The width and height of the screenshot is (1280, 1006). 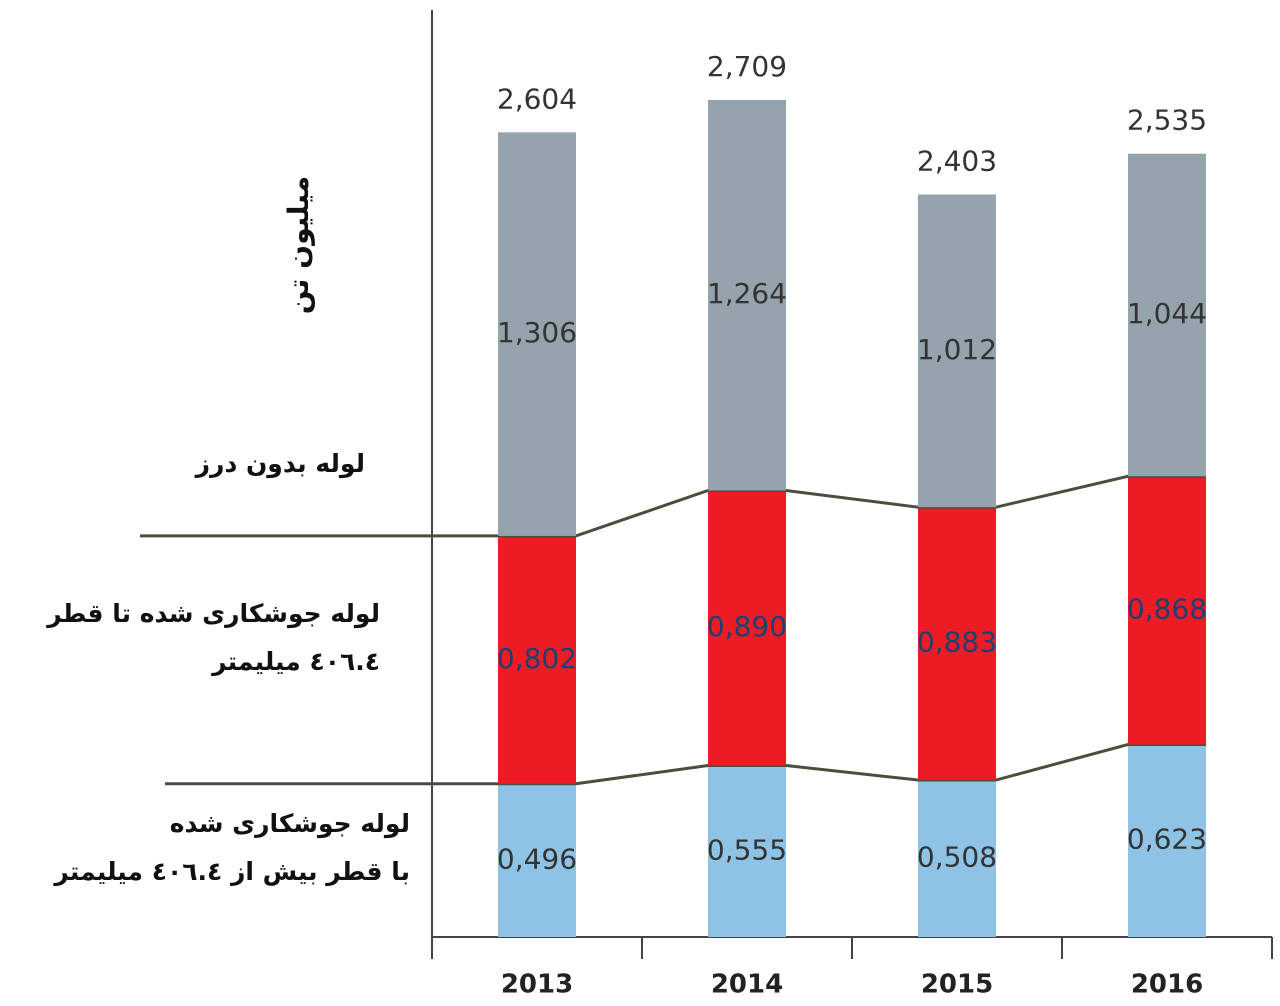 I want to click on legend-label: لوله بدون درز, so click(x=280, y=463).